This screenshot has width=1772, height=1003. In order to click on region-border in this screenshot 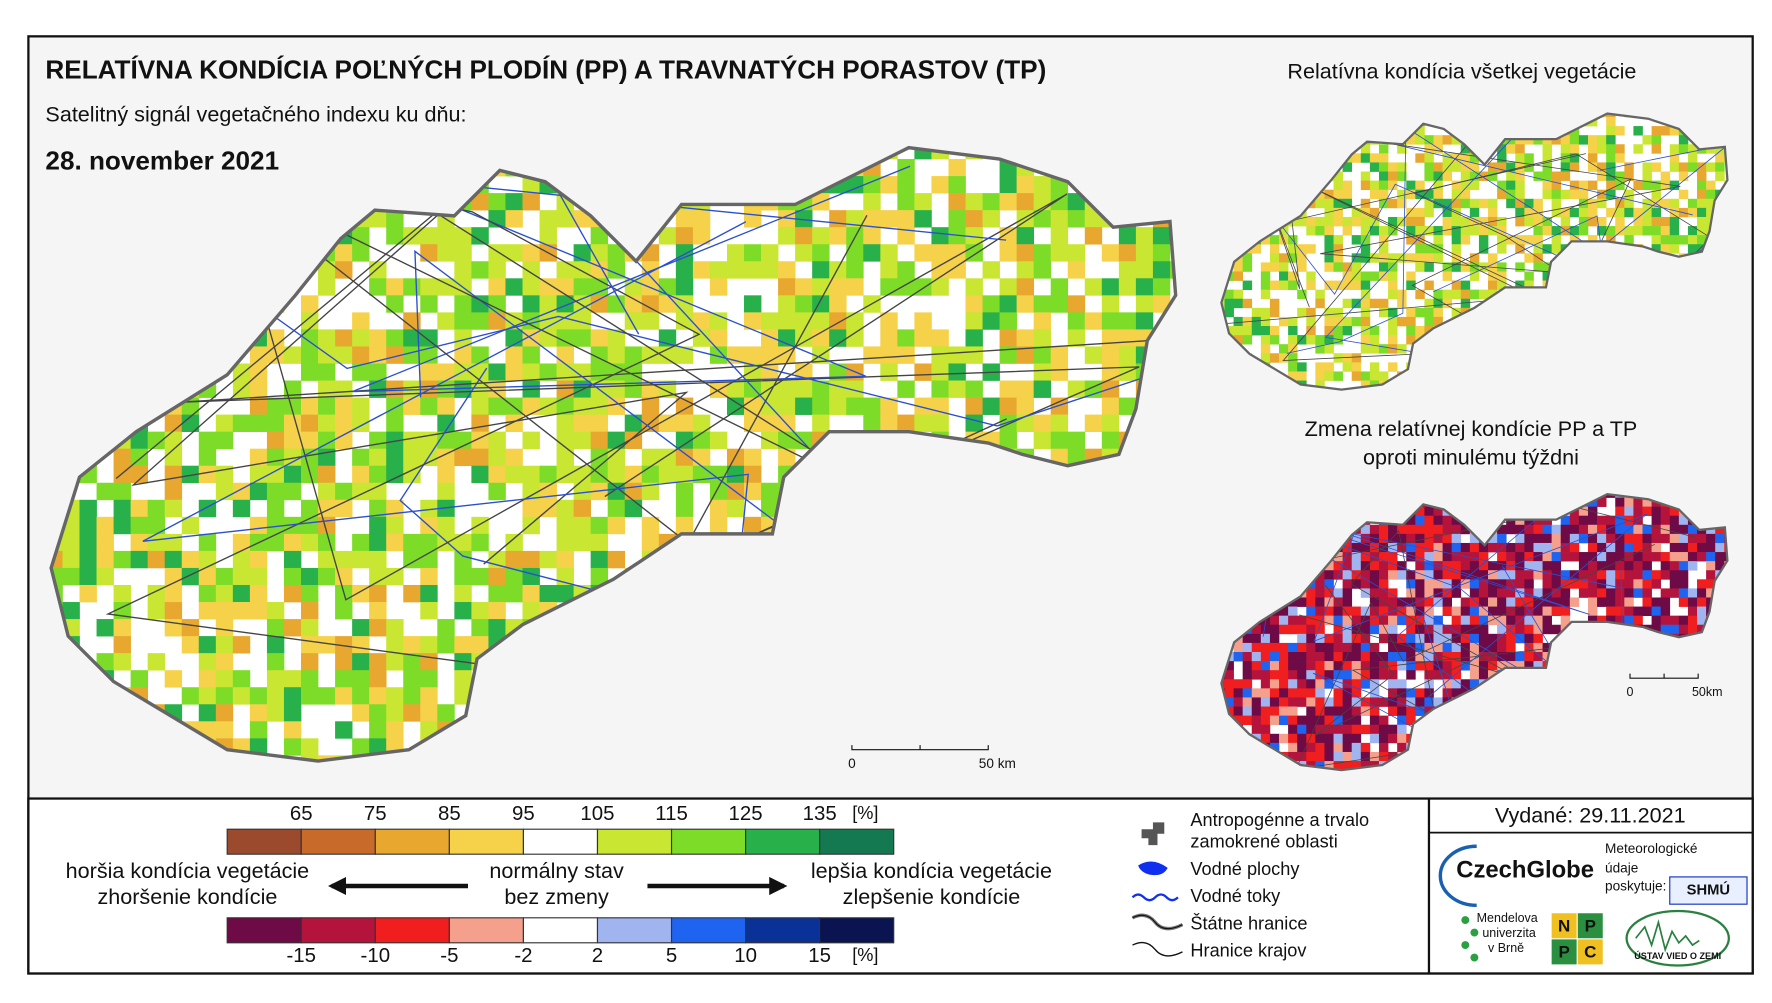, I will do `click(1408, 620)`.